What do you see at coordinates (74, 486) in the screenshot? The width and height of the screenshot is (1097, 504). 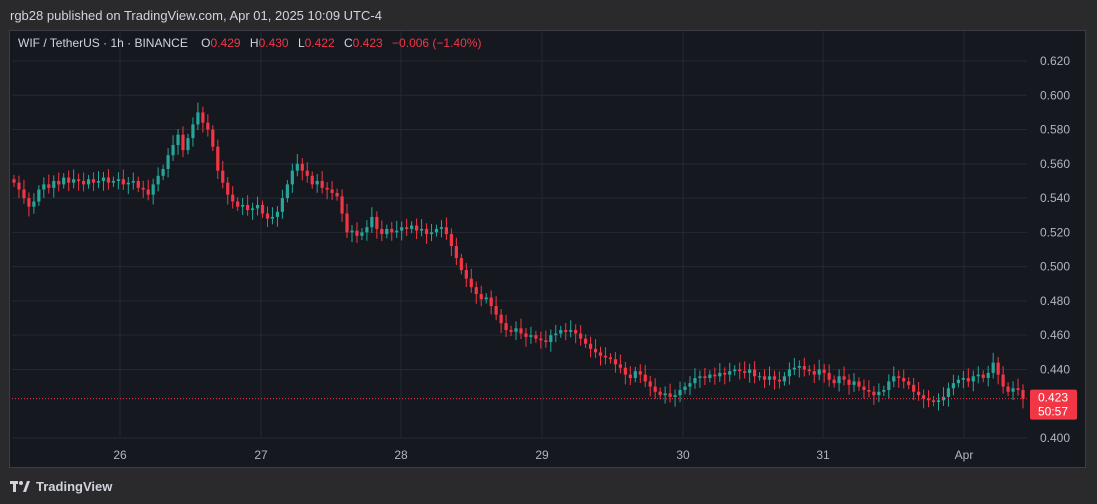 I see `footer-brand: TradingView` at bounding box center [74, 486].